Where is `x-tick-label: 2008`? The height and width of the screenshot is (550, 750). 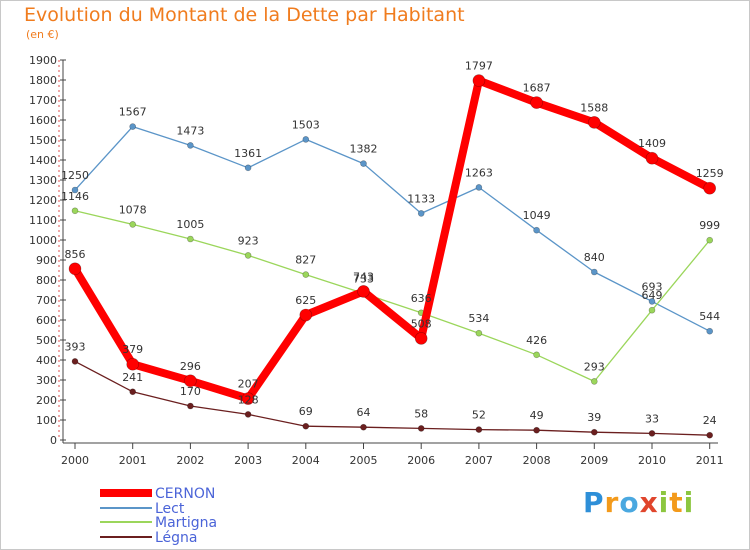
x-tick-label: 2008 is located at coordinates (537, 460).